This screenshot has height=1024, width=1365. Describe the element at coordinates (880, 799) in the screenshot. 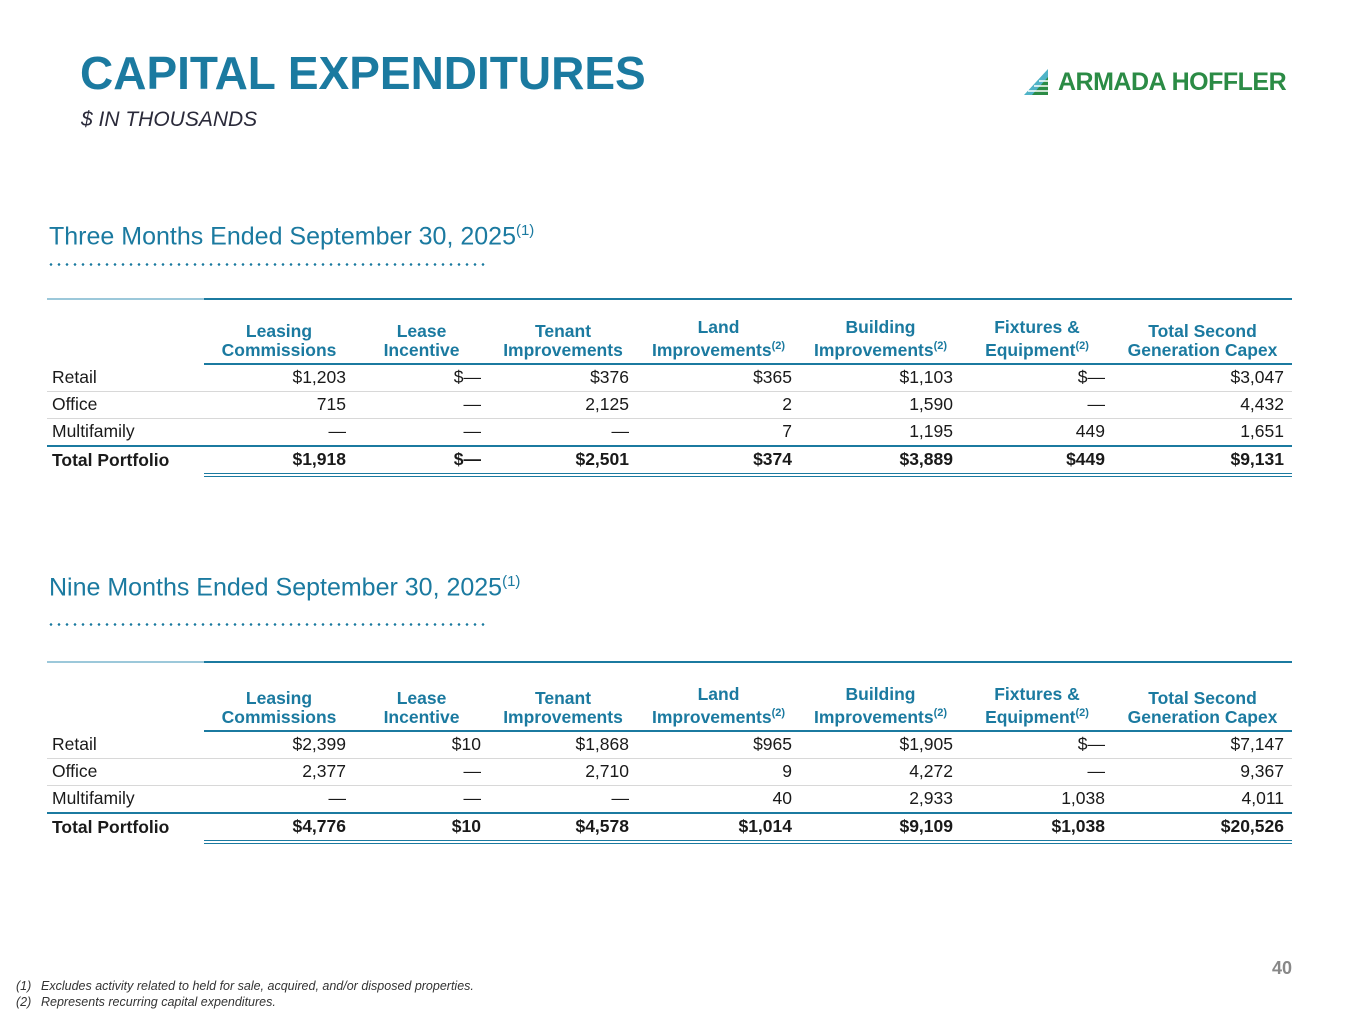

I see `table-cell: 2,933` at that location.